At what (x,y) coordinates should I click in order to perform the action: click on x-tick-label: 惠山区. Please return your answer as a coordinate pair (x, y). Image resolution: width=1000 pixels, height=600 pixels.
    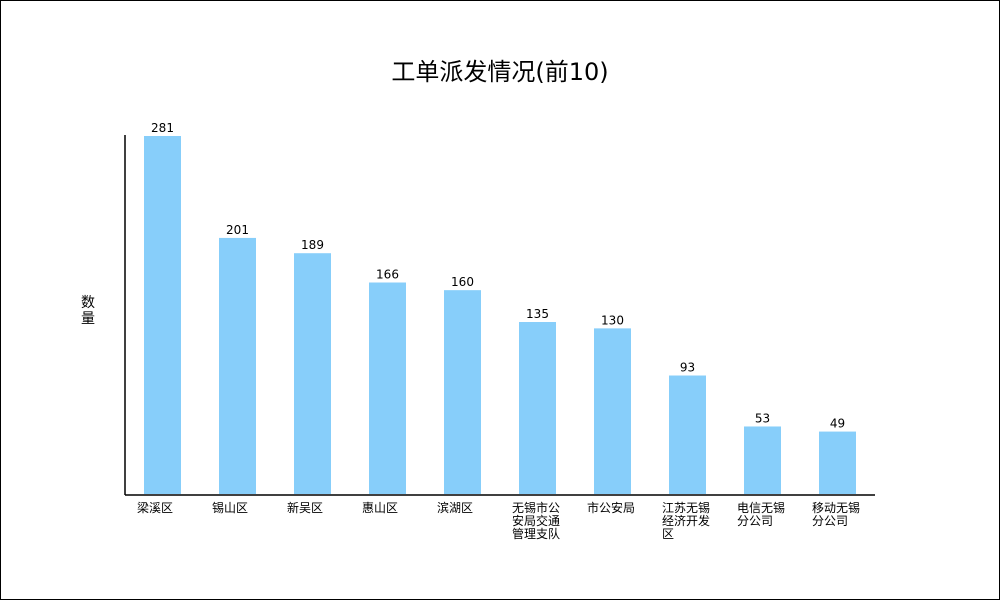
    Looking at the image, I should click on (380, 508).